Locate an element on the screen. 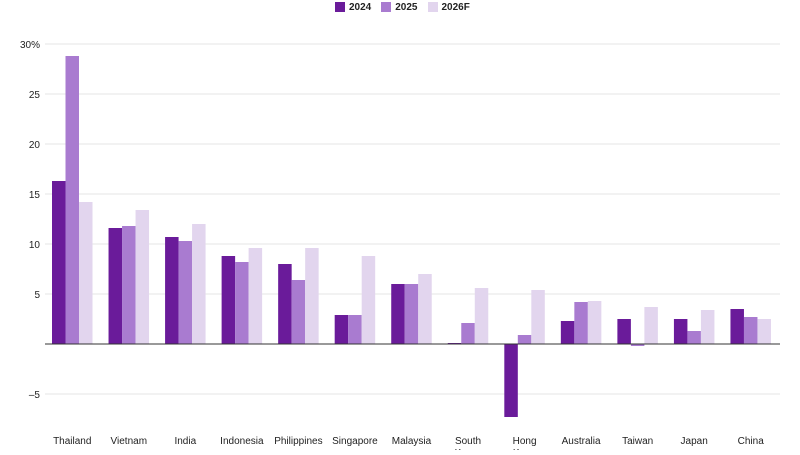 The height and width of the screenshot is (455, 800). legend-item: 2024 is located at coordinates (353, 7).